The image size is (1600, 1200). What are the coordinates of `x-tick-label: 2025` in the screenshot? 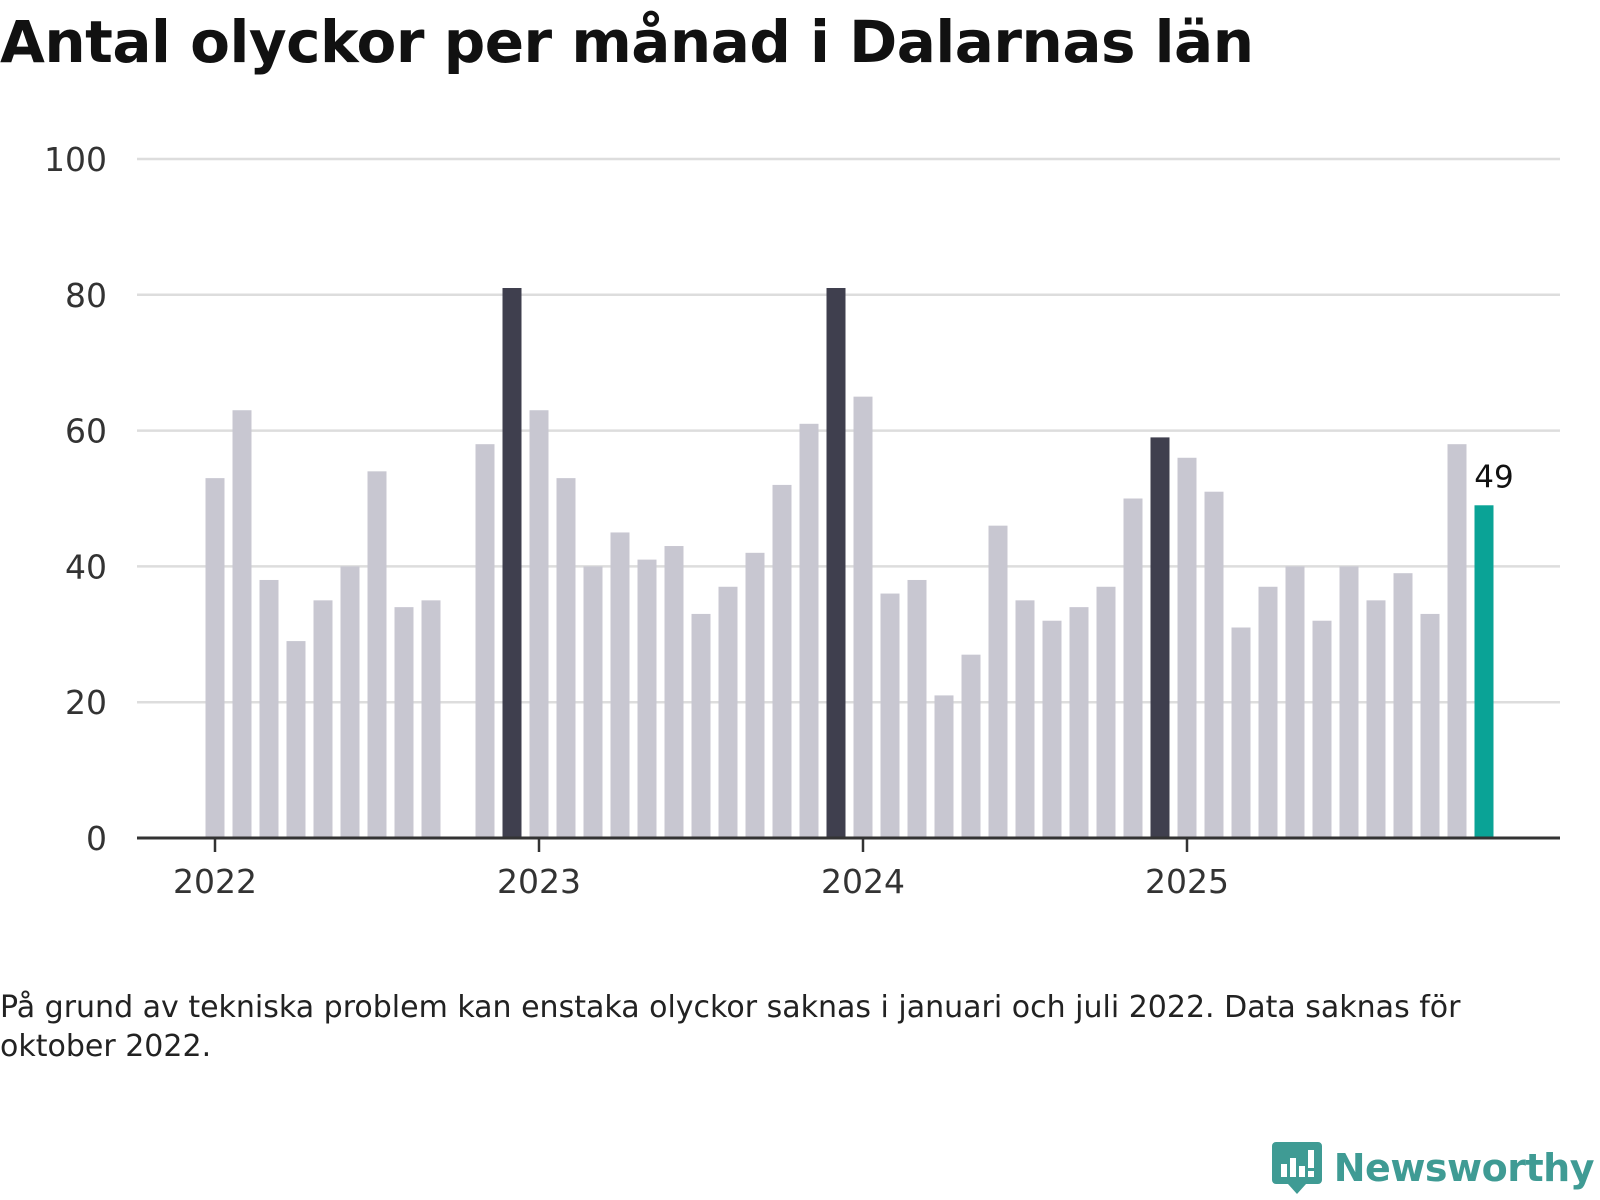 It's located at (1187, 881).